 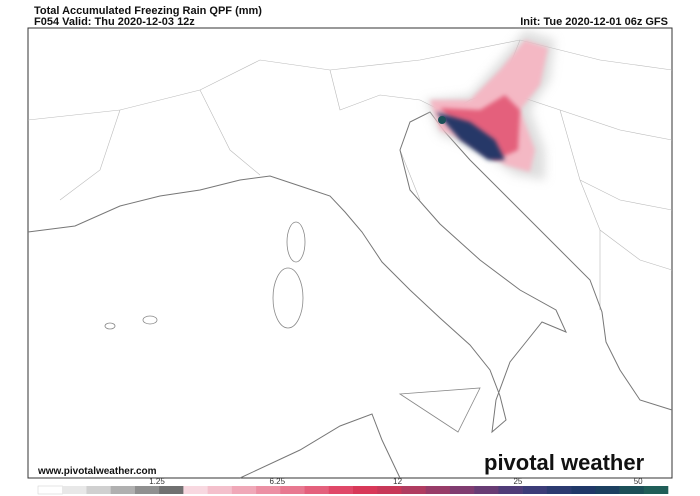 I want to click on website: www.pivotalweather.com, so click(x=97, y=471).